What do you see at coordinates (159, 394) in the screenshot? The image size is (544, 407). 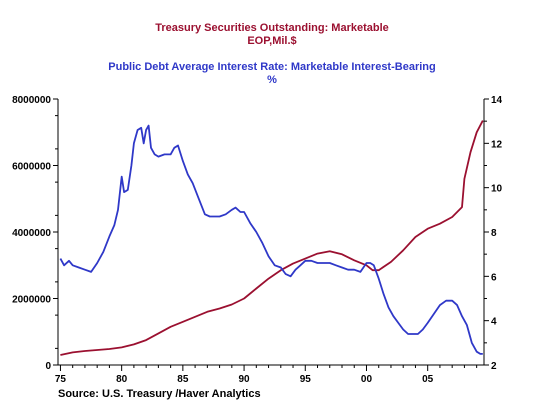 I see `source-note: Source: U.S. Treasury /Haver Analytics` at bounding box center [159, 394].